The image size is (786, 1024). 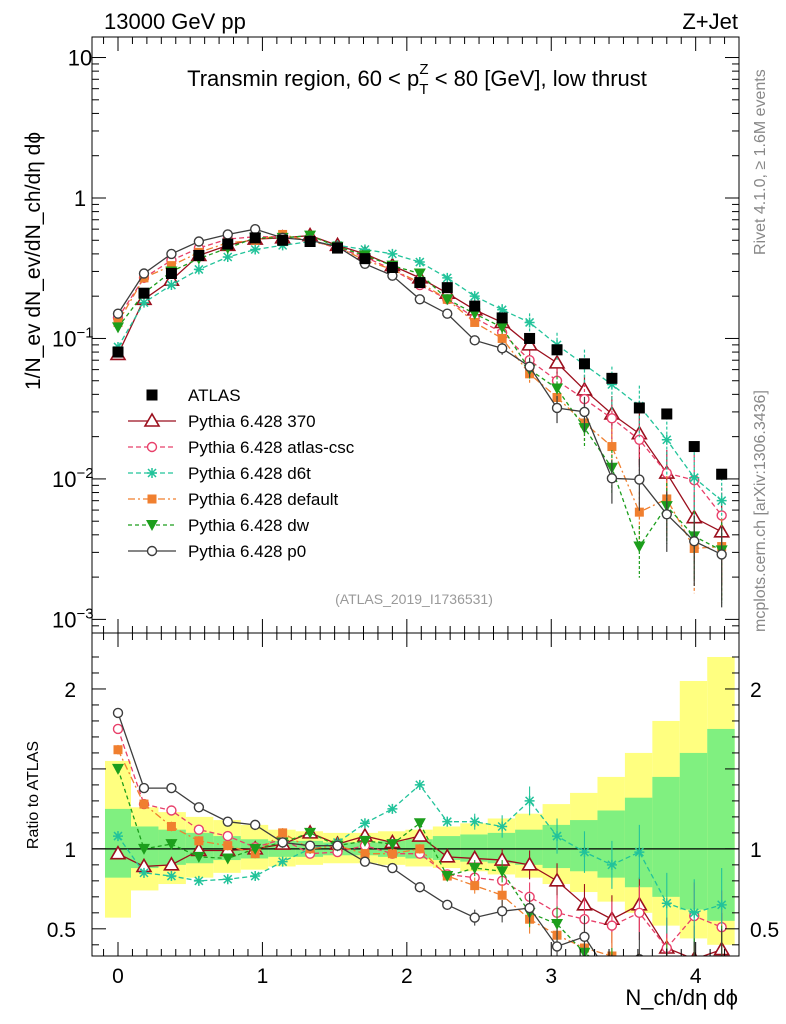 What do you see at coordinates (247, 551) in the screenshot?
I see `legend-label: Pythia 6.428 p0` at bounding box center [247, 551].